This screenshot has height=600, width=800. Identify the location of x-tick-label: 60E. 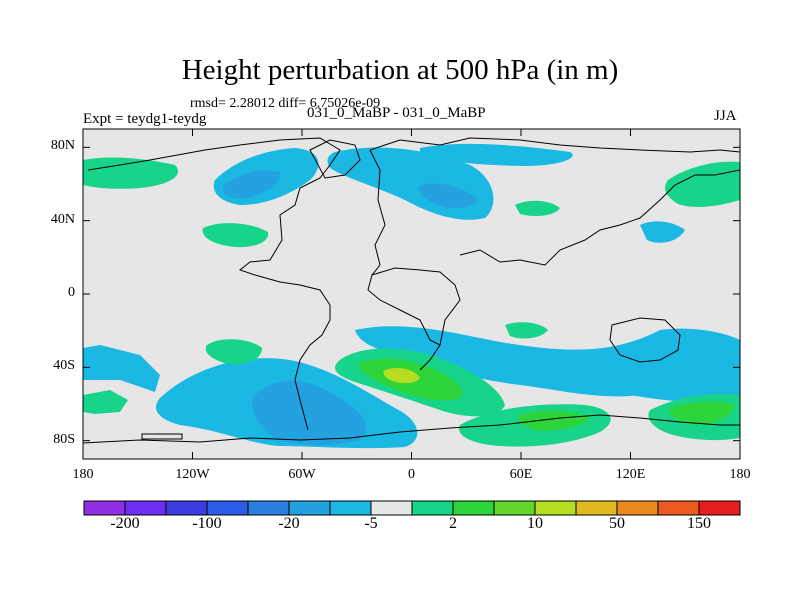
(521, 474).